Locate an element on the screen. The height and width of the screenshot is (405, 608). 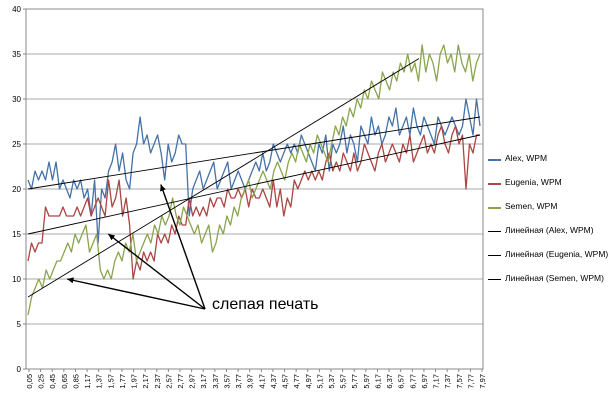
x-tick-label: 4,97 is located at coordinates (308, 381).